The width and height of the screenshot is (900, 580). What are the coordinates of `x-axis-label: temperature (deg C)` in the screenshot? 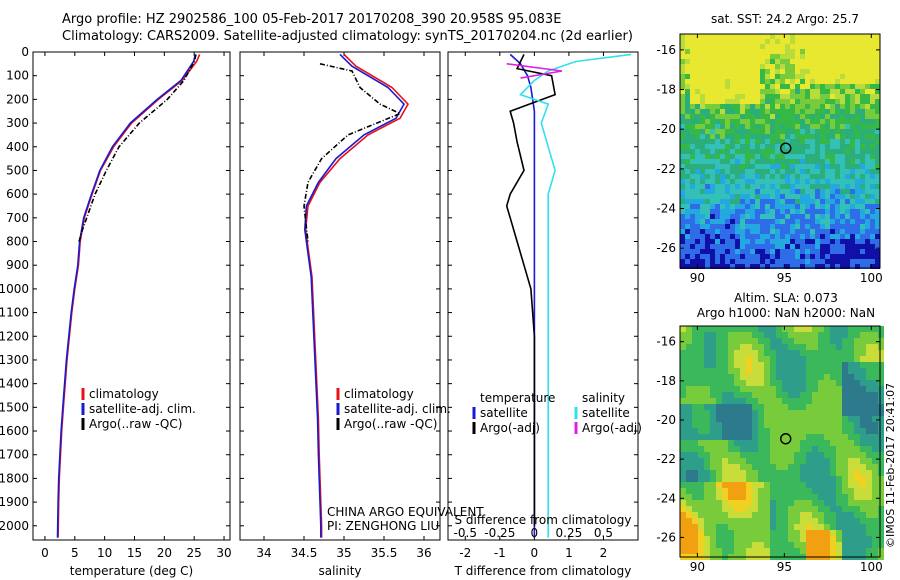 It's located at (131, 571).